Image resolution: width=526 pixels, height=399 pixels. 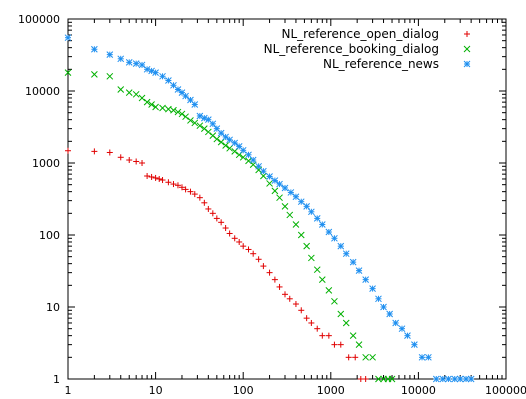 What do you see at coordinates (53, 307) in the screenshot?
I see `y-tick-label: 10` at bounding box center [53, 307].